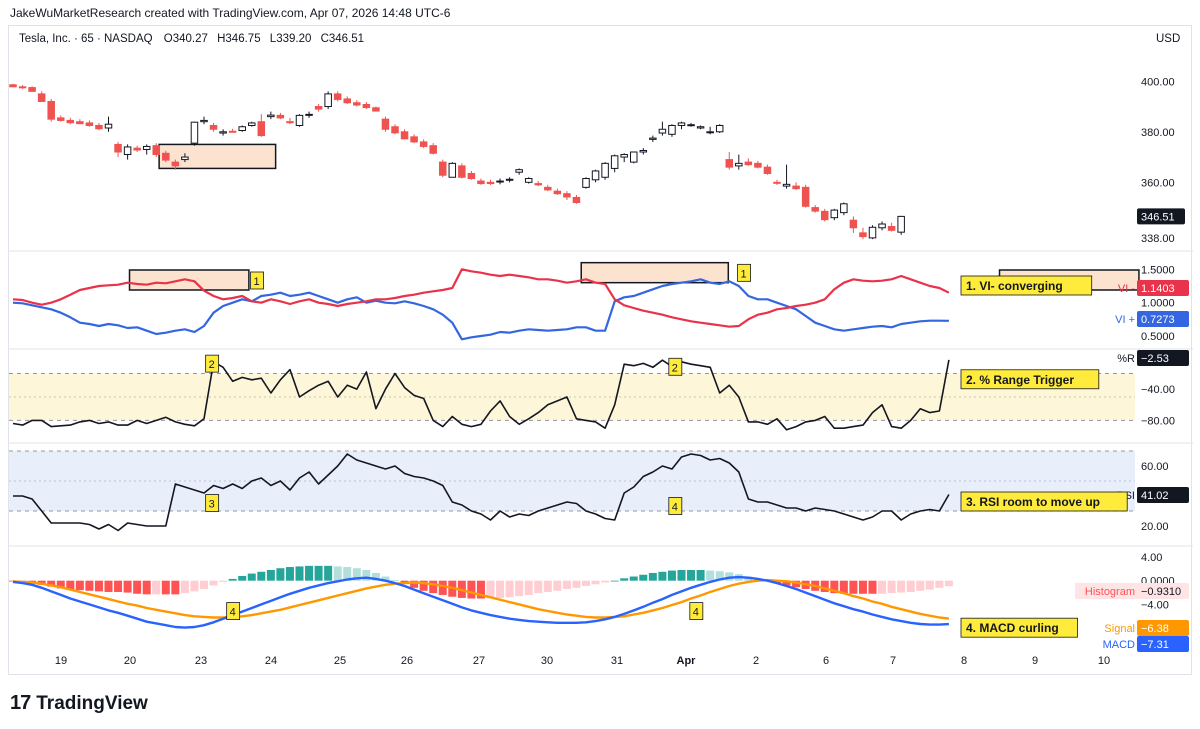  What do you see at coordinates (1161, 216) in the screenshot?
I see `current-price-badge` at bounding box center [1161, 216].